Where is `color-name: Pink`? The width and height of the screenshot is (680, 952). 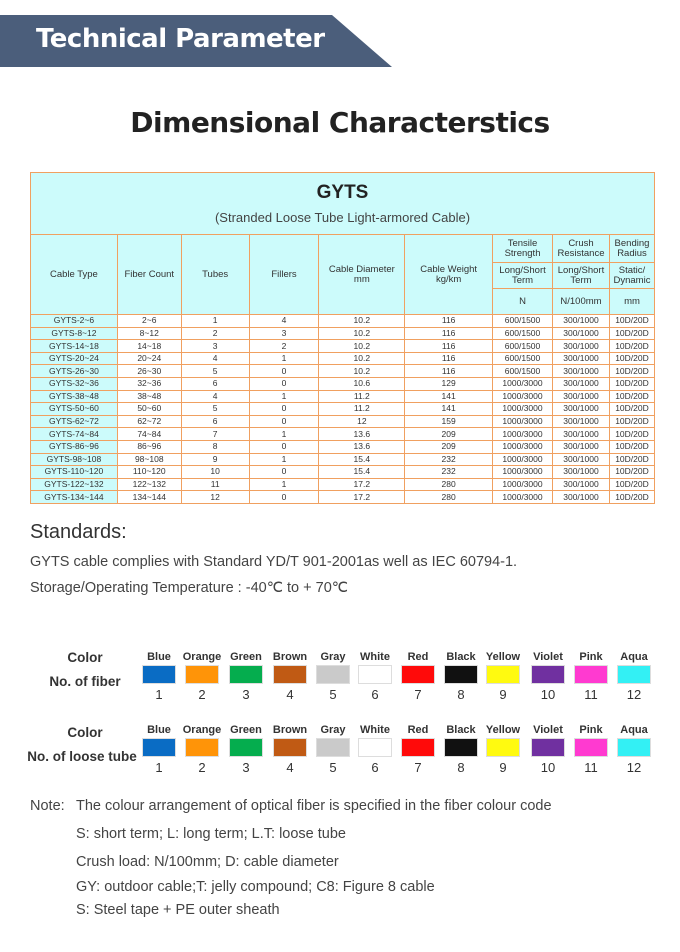 color-name: Pink is located at coordinates (591, 657).